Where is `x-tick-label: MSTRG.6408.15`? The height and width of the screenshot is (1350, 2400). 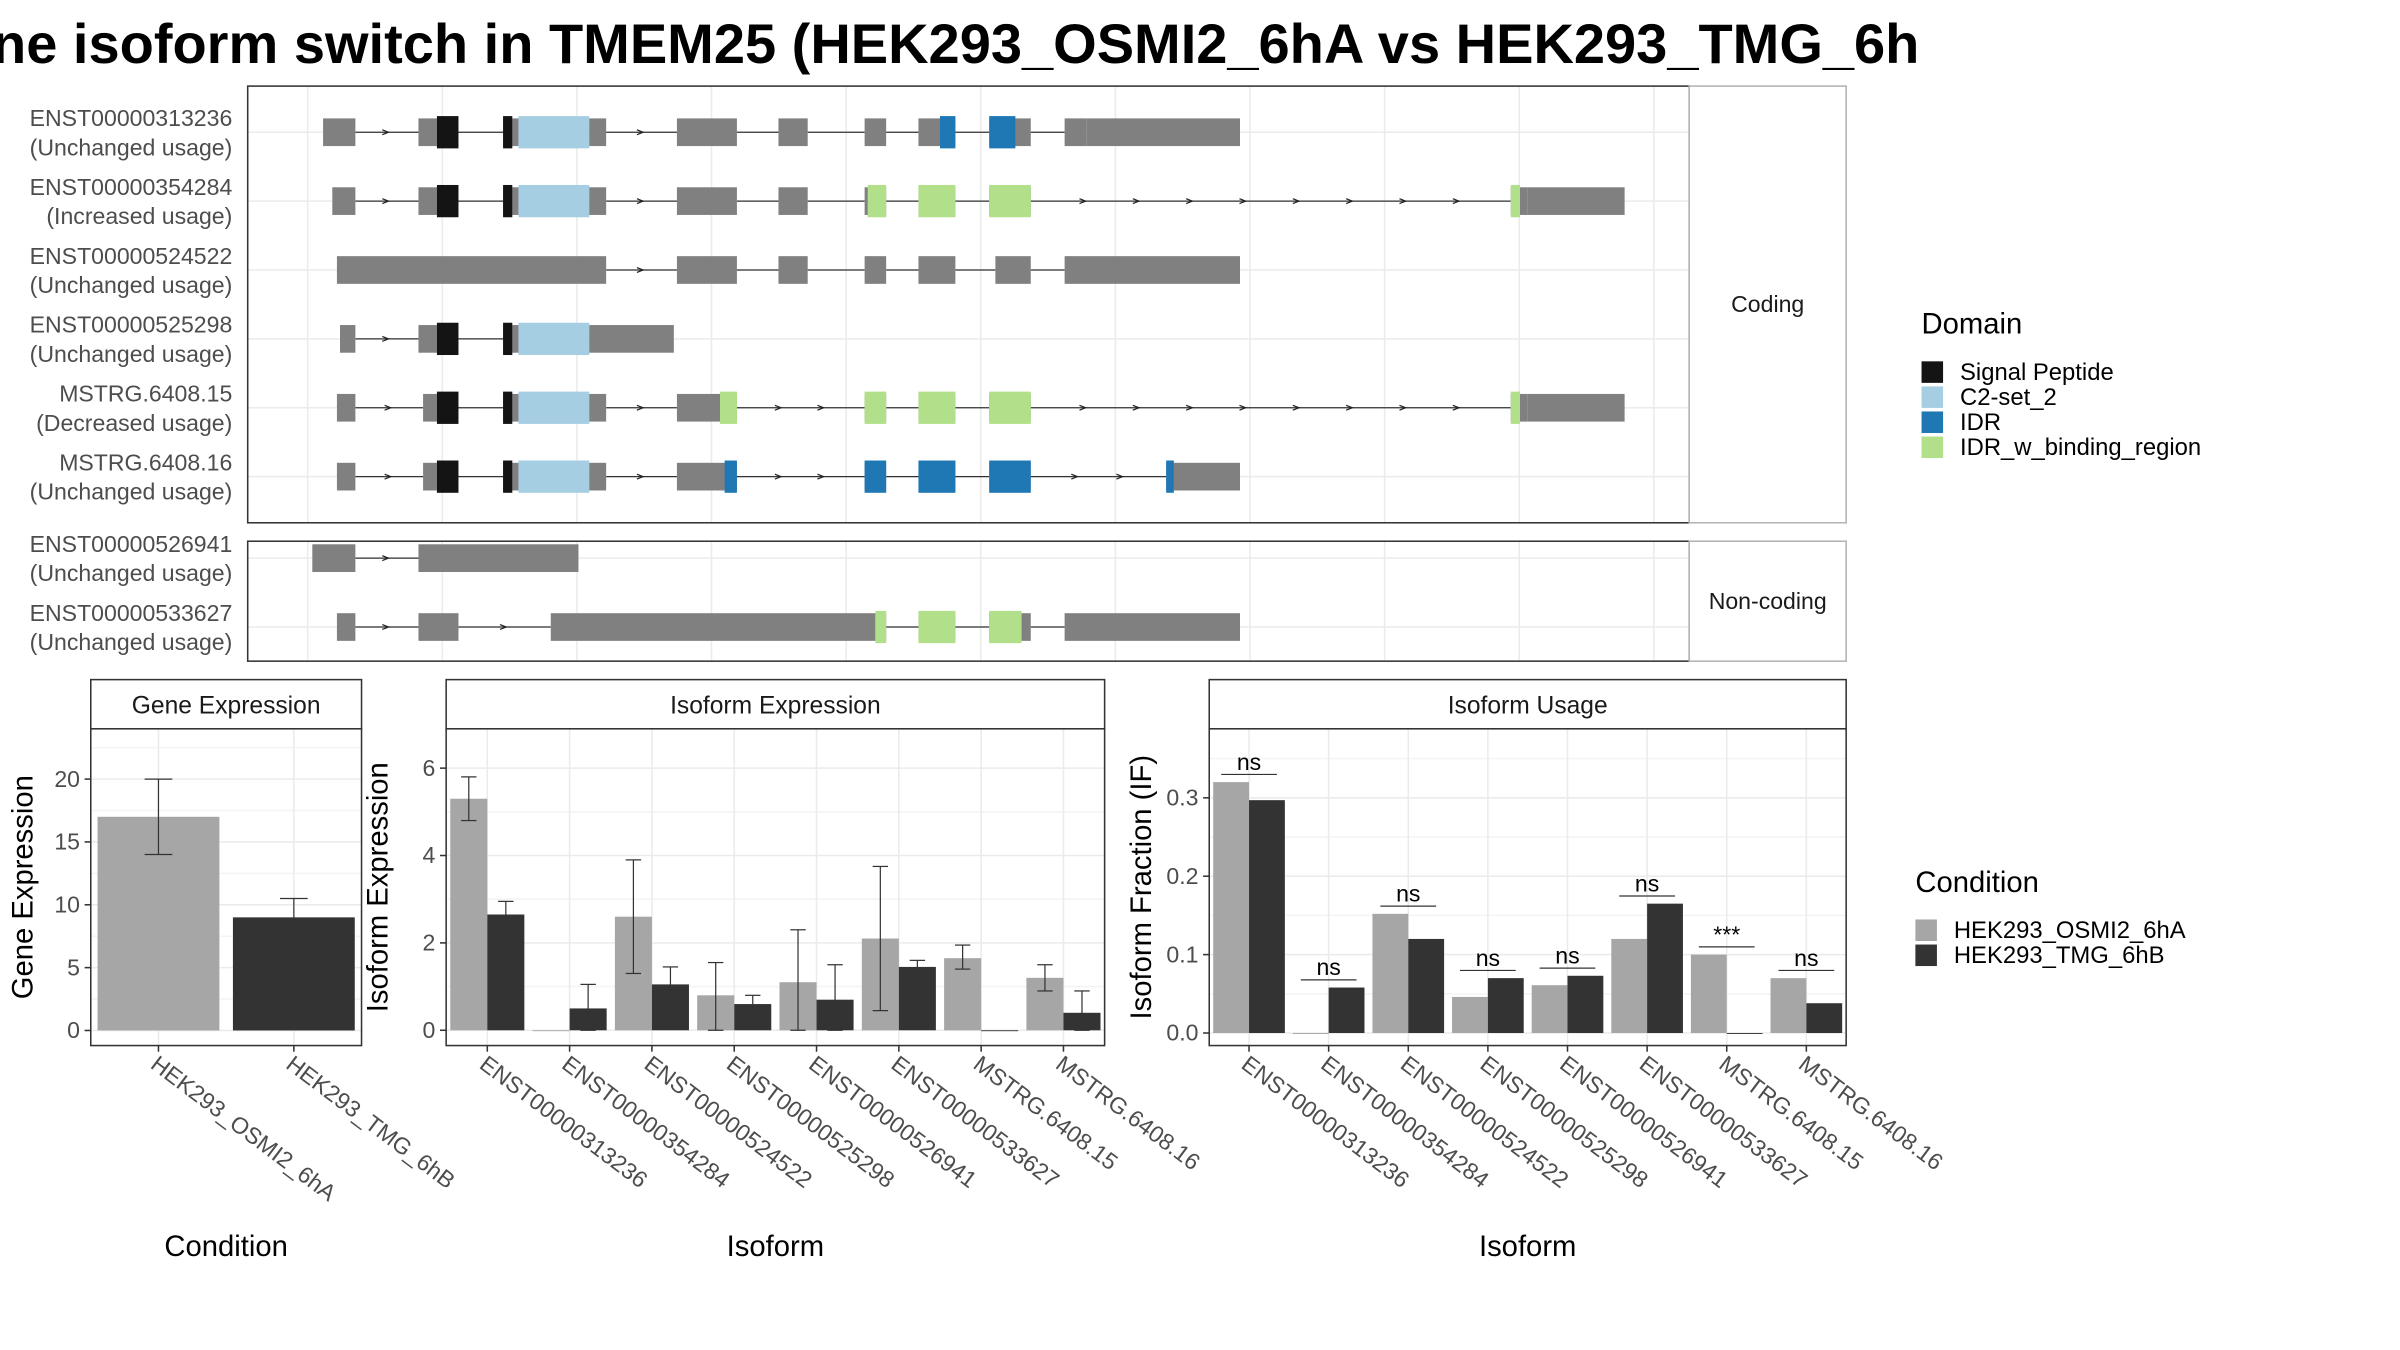
x-tick-label: MSTRG.6408.15 is located at coordinates (1046, 1112).